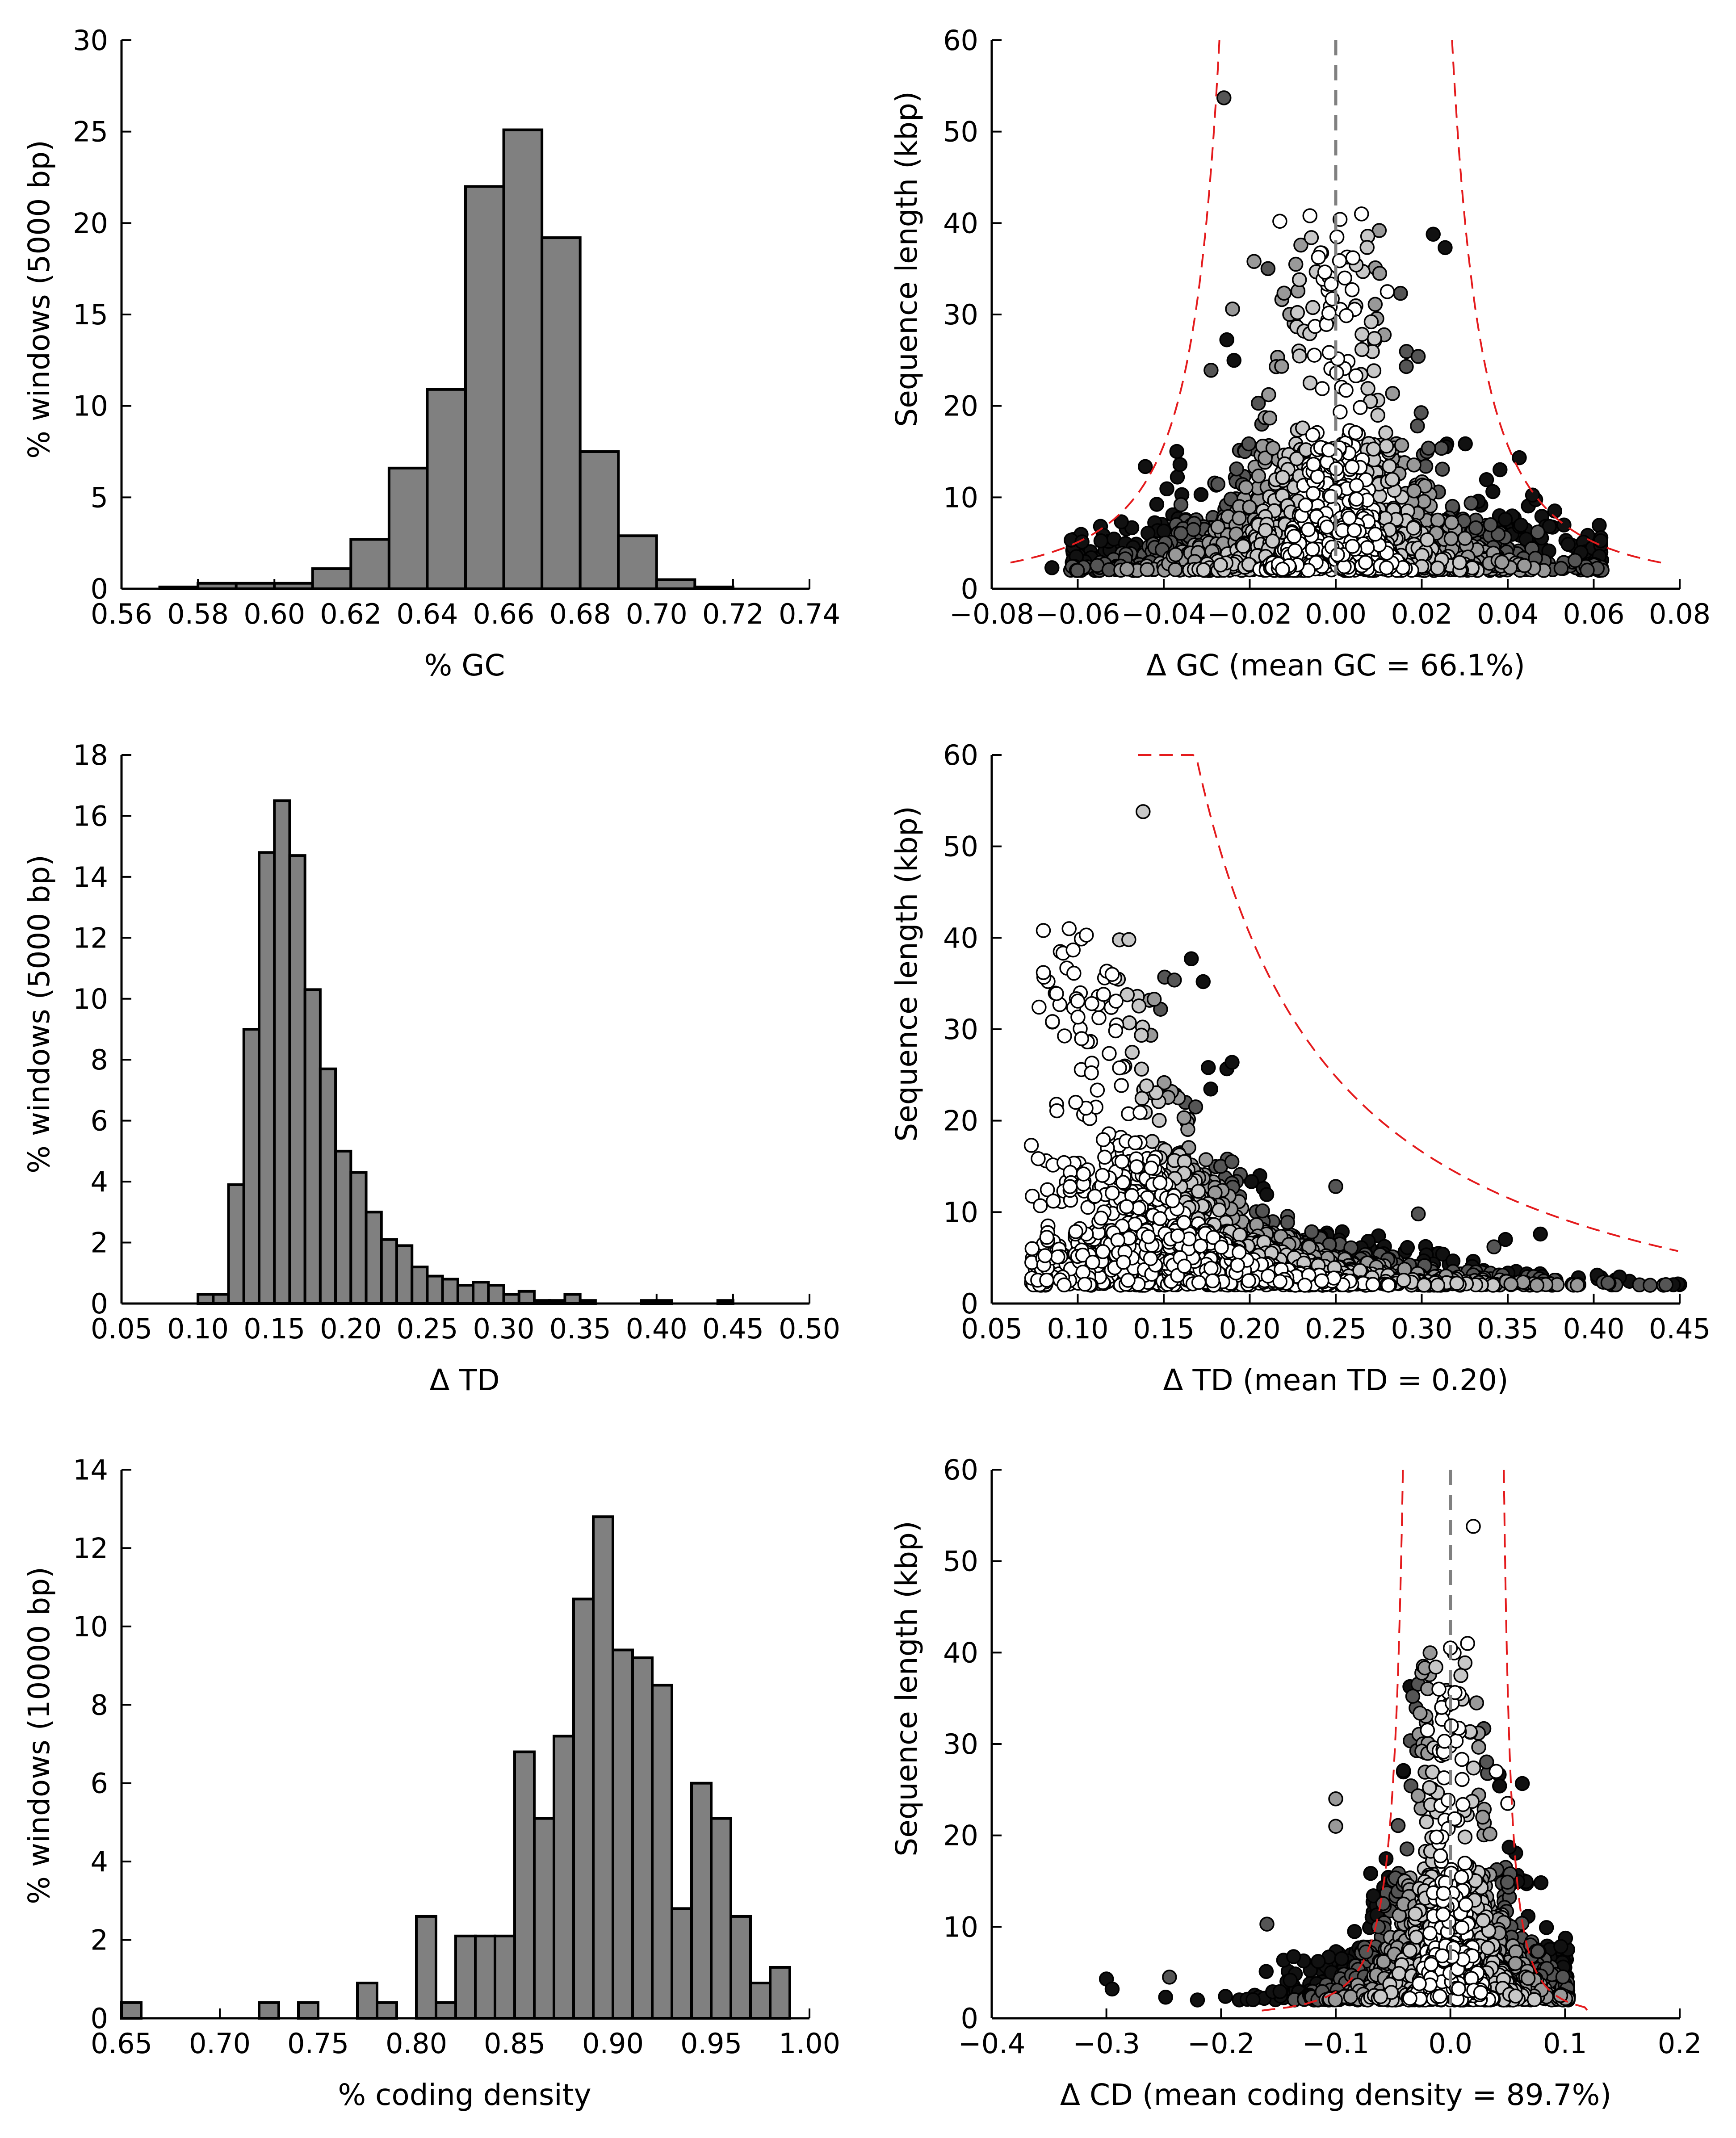  What do you see at coordinates (1593, 614) in the screenshot?
I see `x-tick-label: 0.06` at bounding box center [1593, 614].